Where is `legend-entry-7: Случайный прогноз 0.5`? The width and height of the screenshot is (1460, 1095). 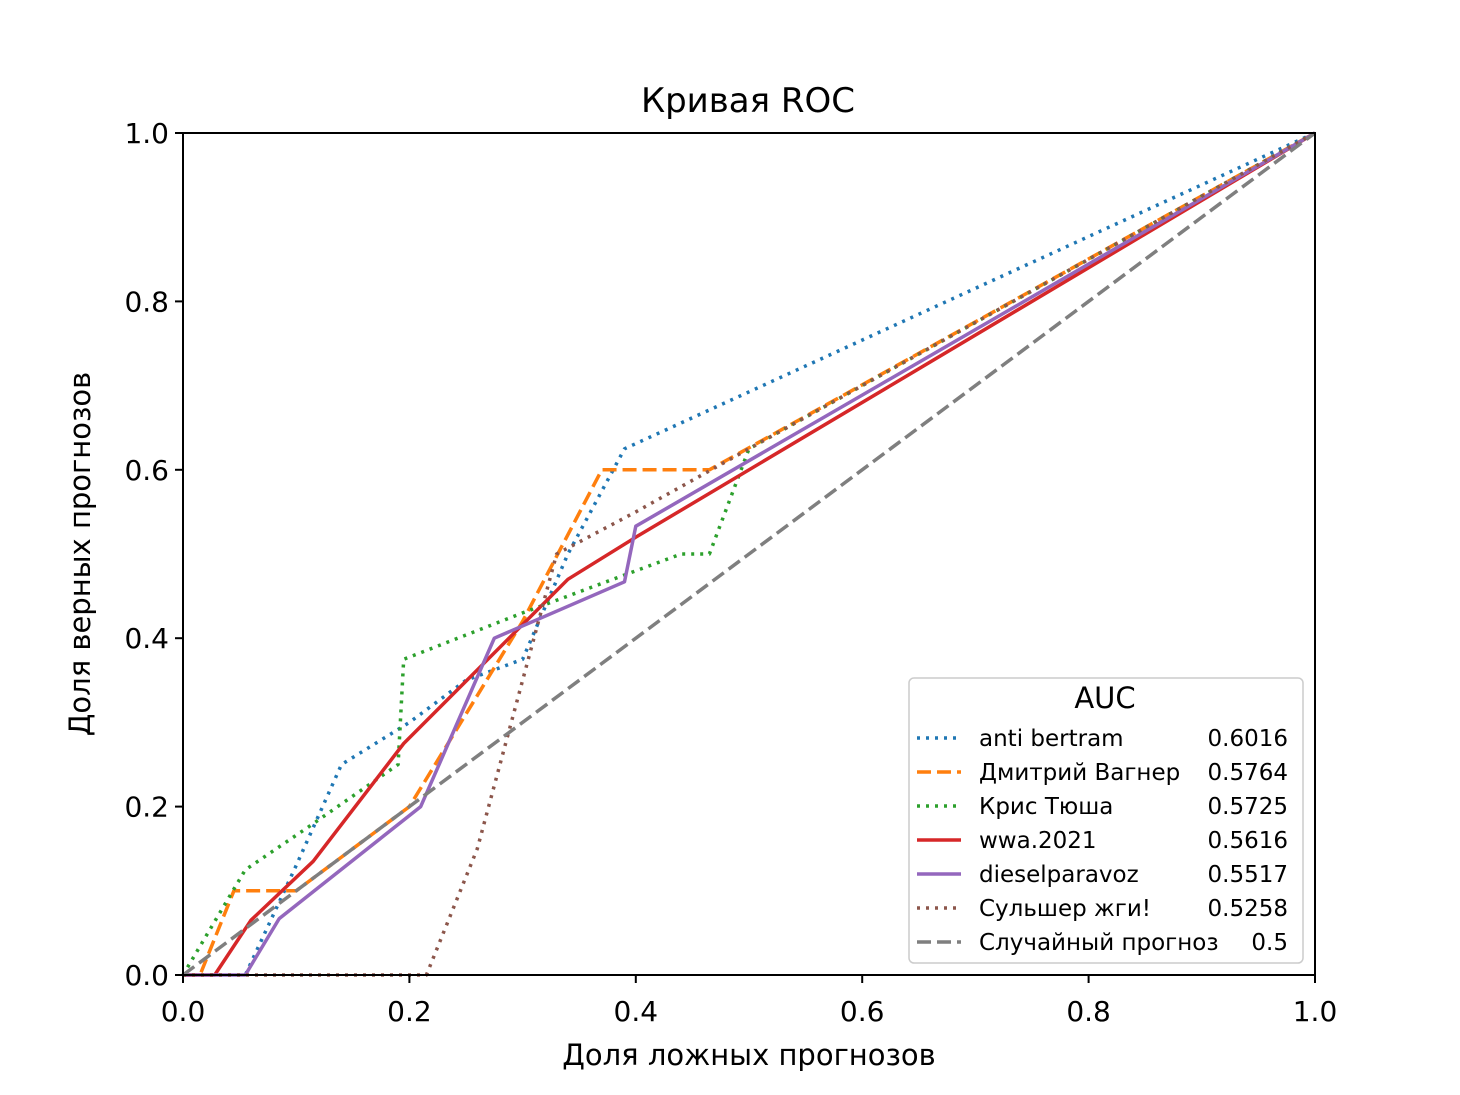
legend-entry-7: Случайный прогноз 0.5 is located at coordinates (1102, 943).